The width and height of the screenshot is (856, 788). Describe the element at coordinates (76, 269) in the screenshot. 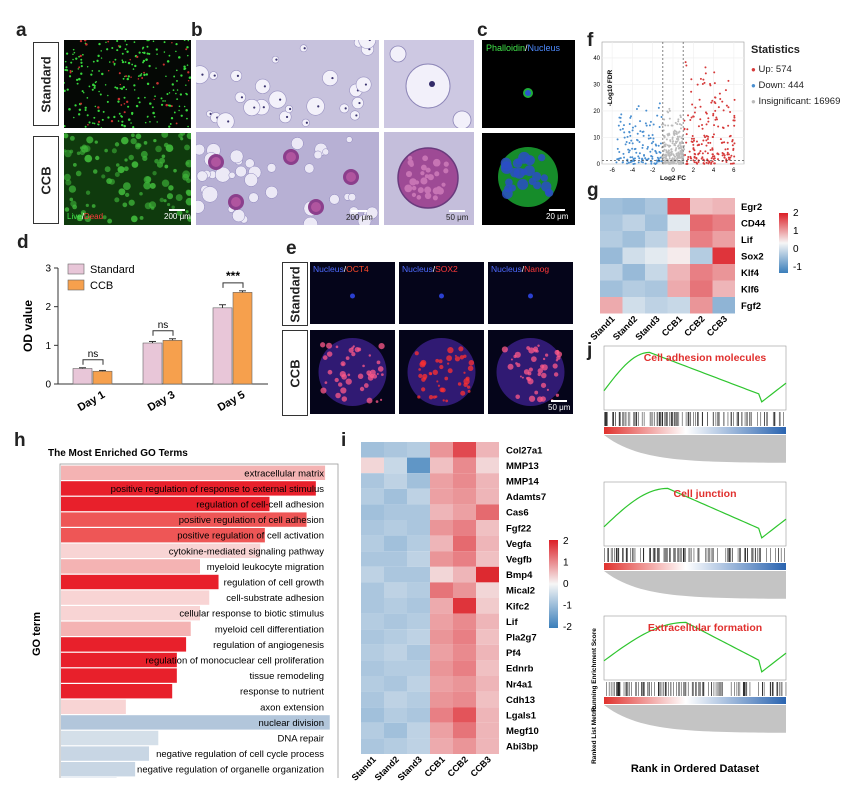

I see `legend-swatch` at that location.